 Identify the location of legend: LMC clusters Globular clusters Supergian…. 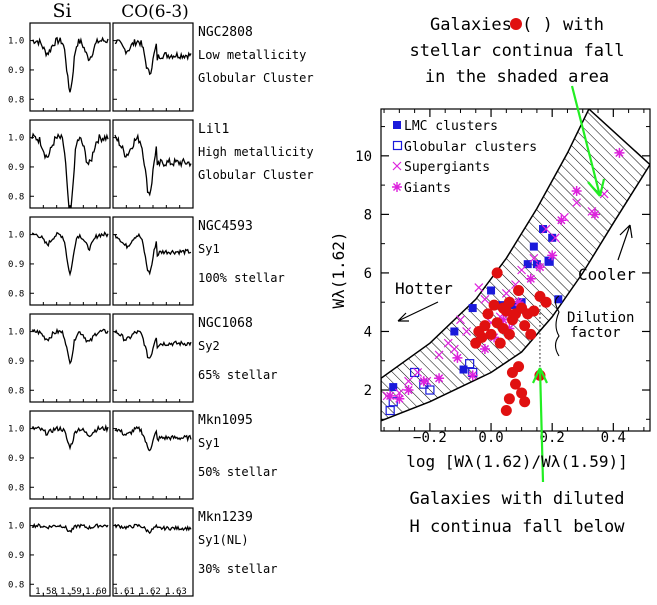
(464, 157).